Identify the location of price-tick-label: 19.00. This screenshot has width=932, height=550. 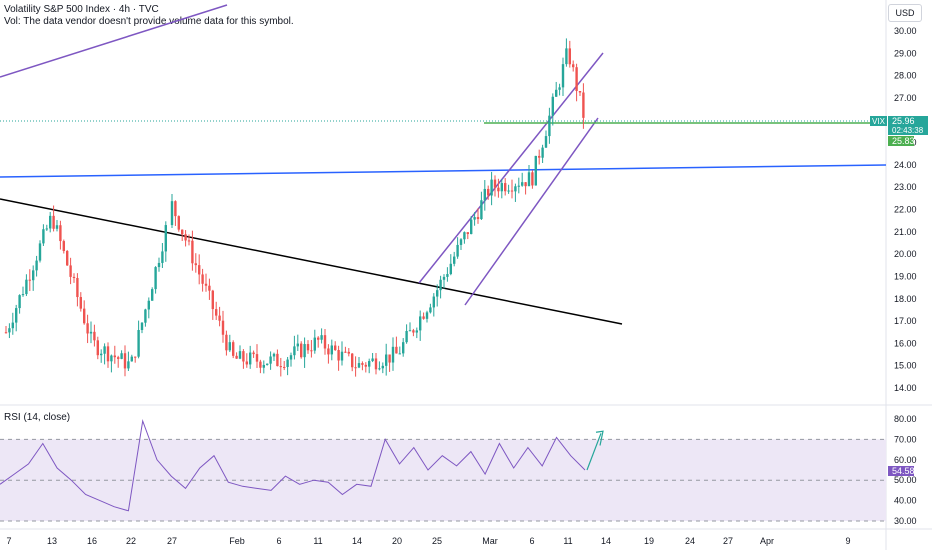
(905, 276).